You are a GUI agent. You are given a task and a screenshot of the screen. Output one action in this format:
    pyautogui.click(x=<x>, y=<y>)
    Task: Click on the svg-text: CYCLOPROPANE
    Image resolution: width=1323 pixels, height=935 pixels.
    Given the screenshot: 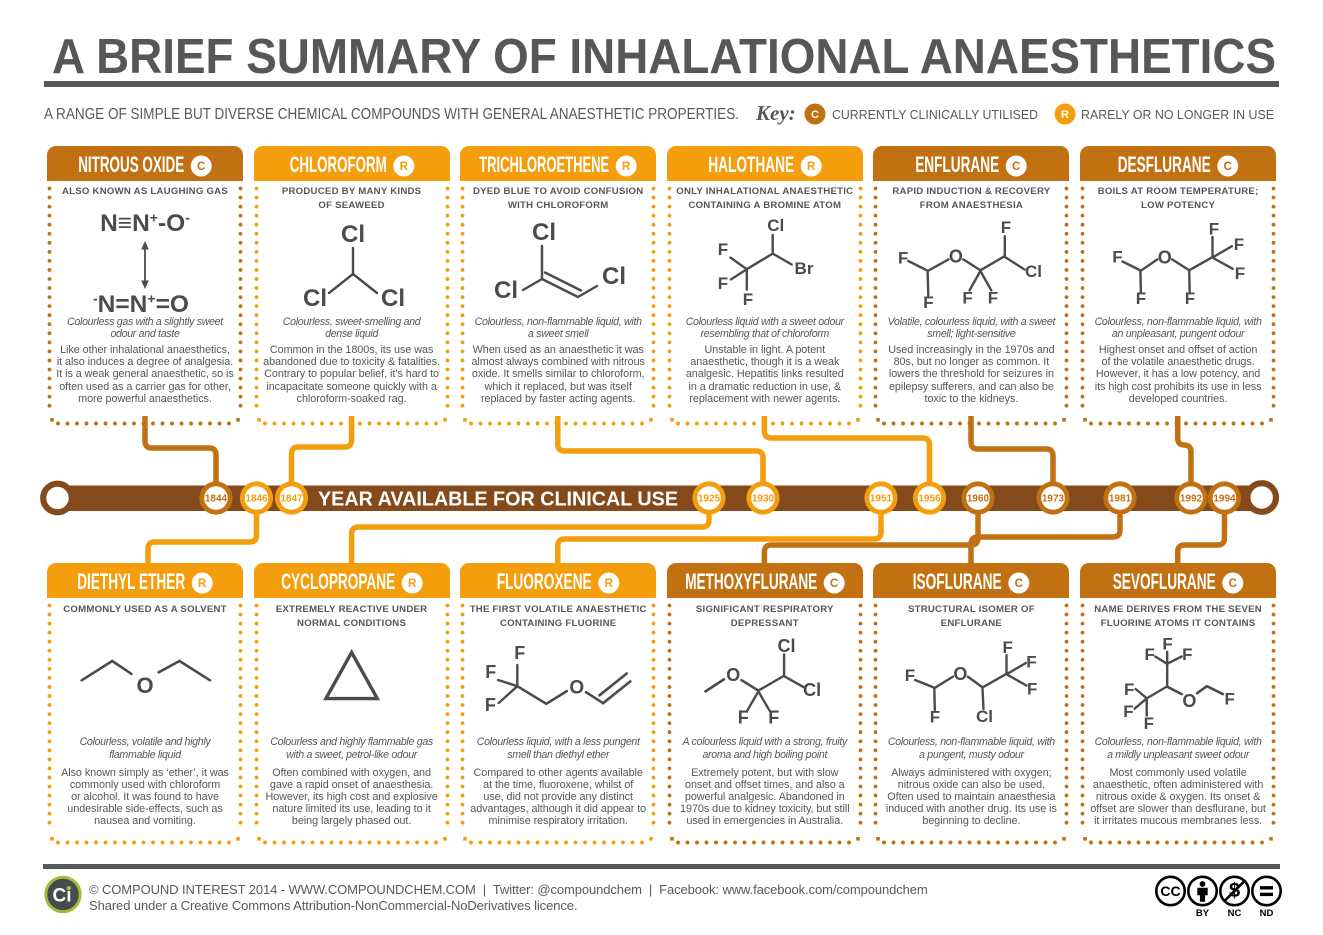 What is the action you would take?
    pyautogui.click(x=338, y=581)
    